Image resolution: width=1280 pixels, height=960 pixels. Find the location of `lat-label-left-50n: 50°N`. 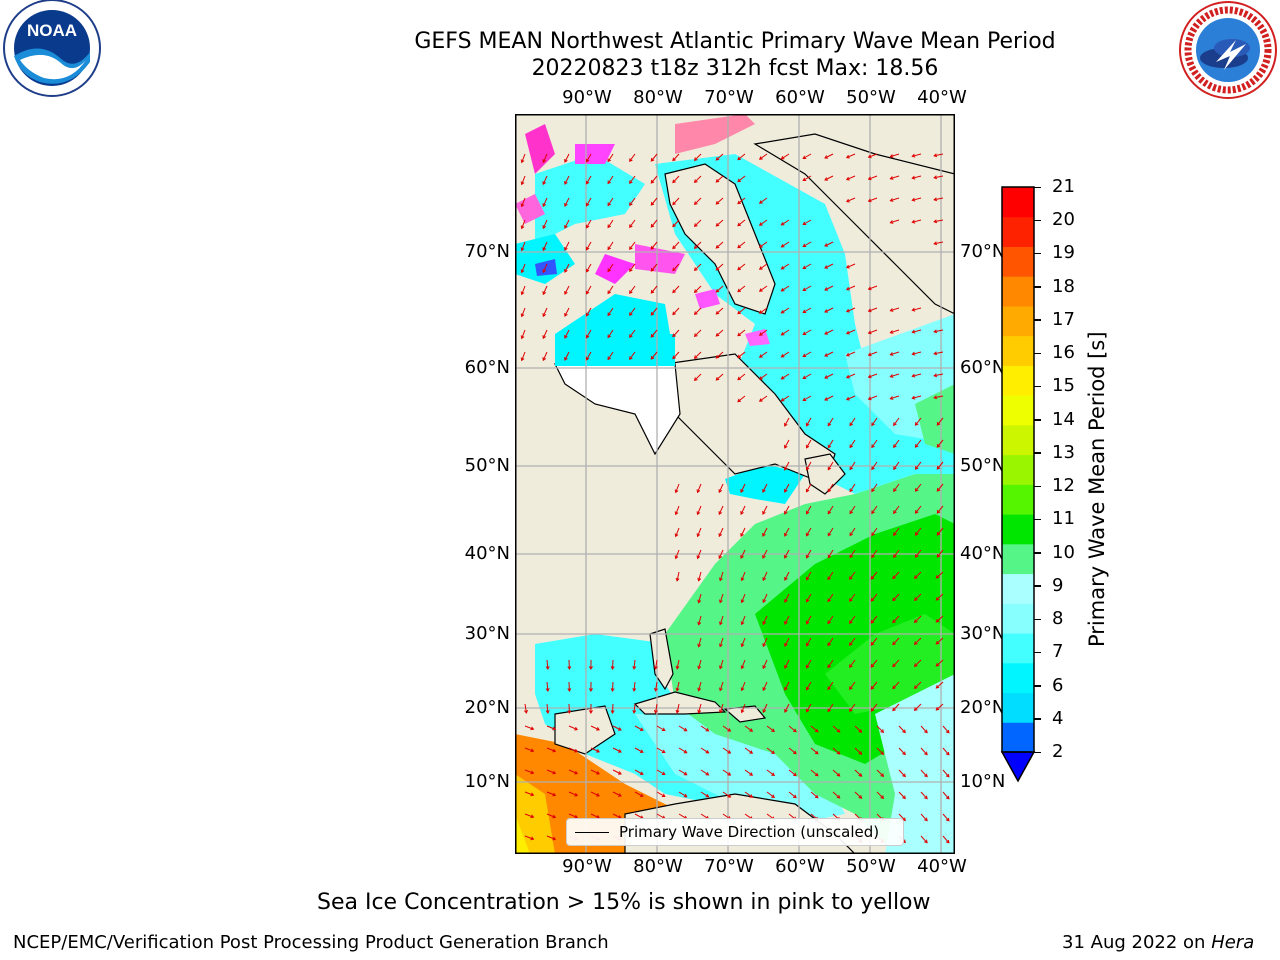

lat-label-left-50n: 50°N is located at coordinates (487, 465).